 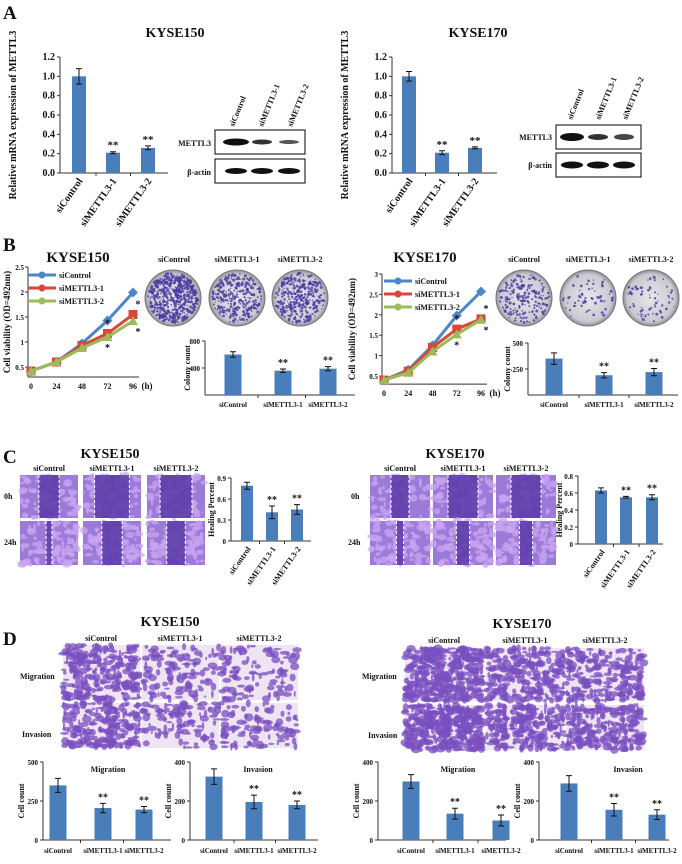 What do you see at coordinates (377, 316) in the screenshot?
I see `y-tick-label: 2` at bounding box center [377, 316].